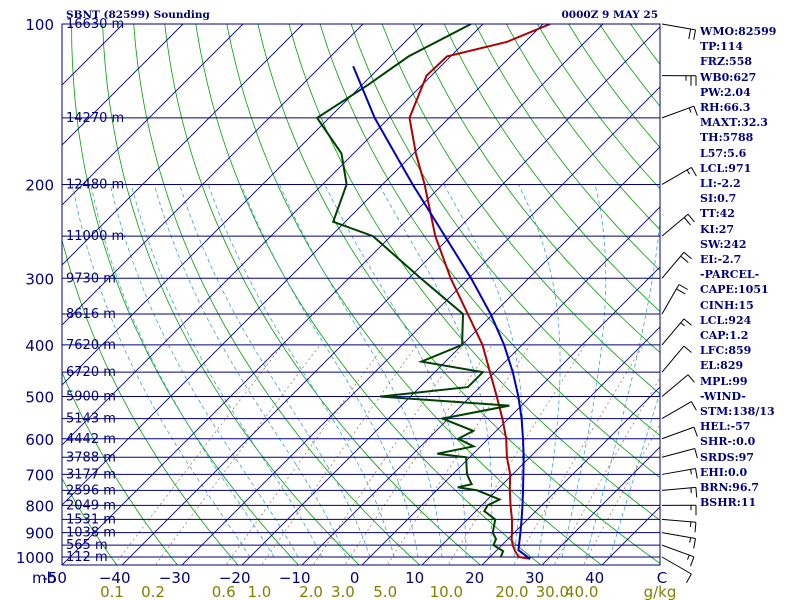 The width and height of the screenshot is (800, 600). I want to click on chart-title: SBNT (82599) Sounding, so click(138, 15).